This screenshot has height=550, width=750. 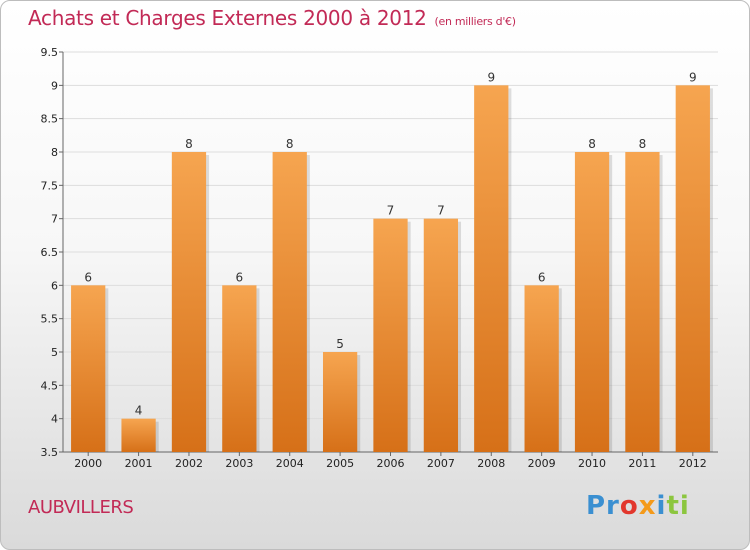 I want to click on x-tick-label: 2003, so click(x=239, y=463).